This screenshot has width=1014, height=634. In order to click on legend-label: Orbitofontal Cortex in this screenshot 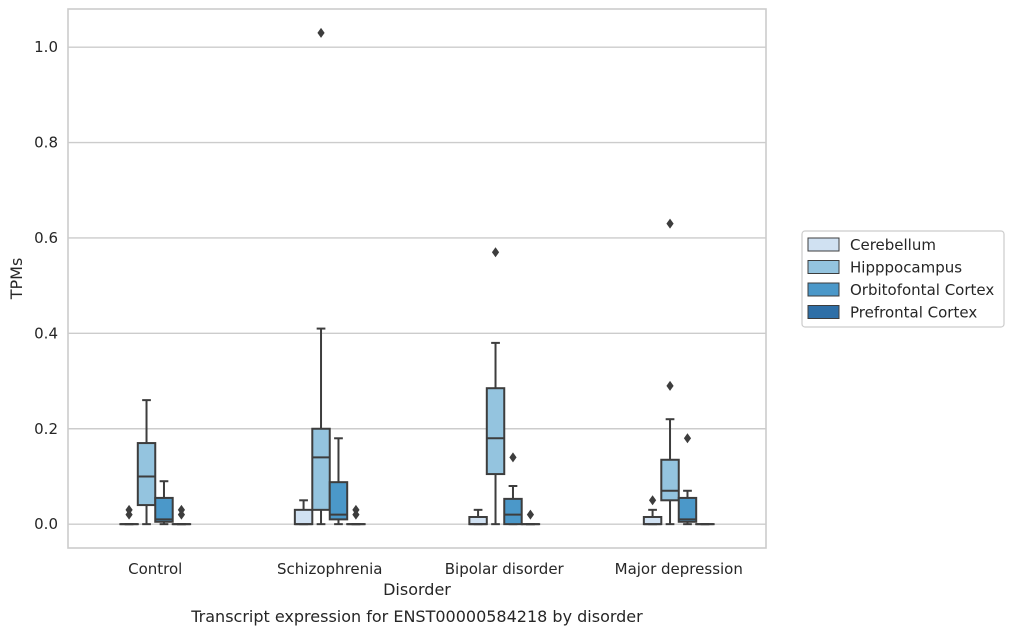, I will do `click(922, 290)`.